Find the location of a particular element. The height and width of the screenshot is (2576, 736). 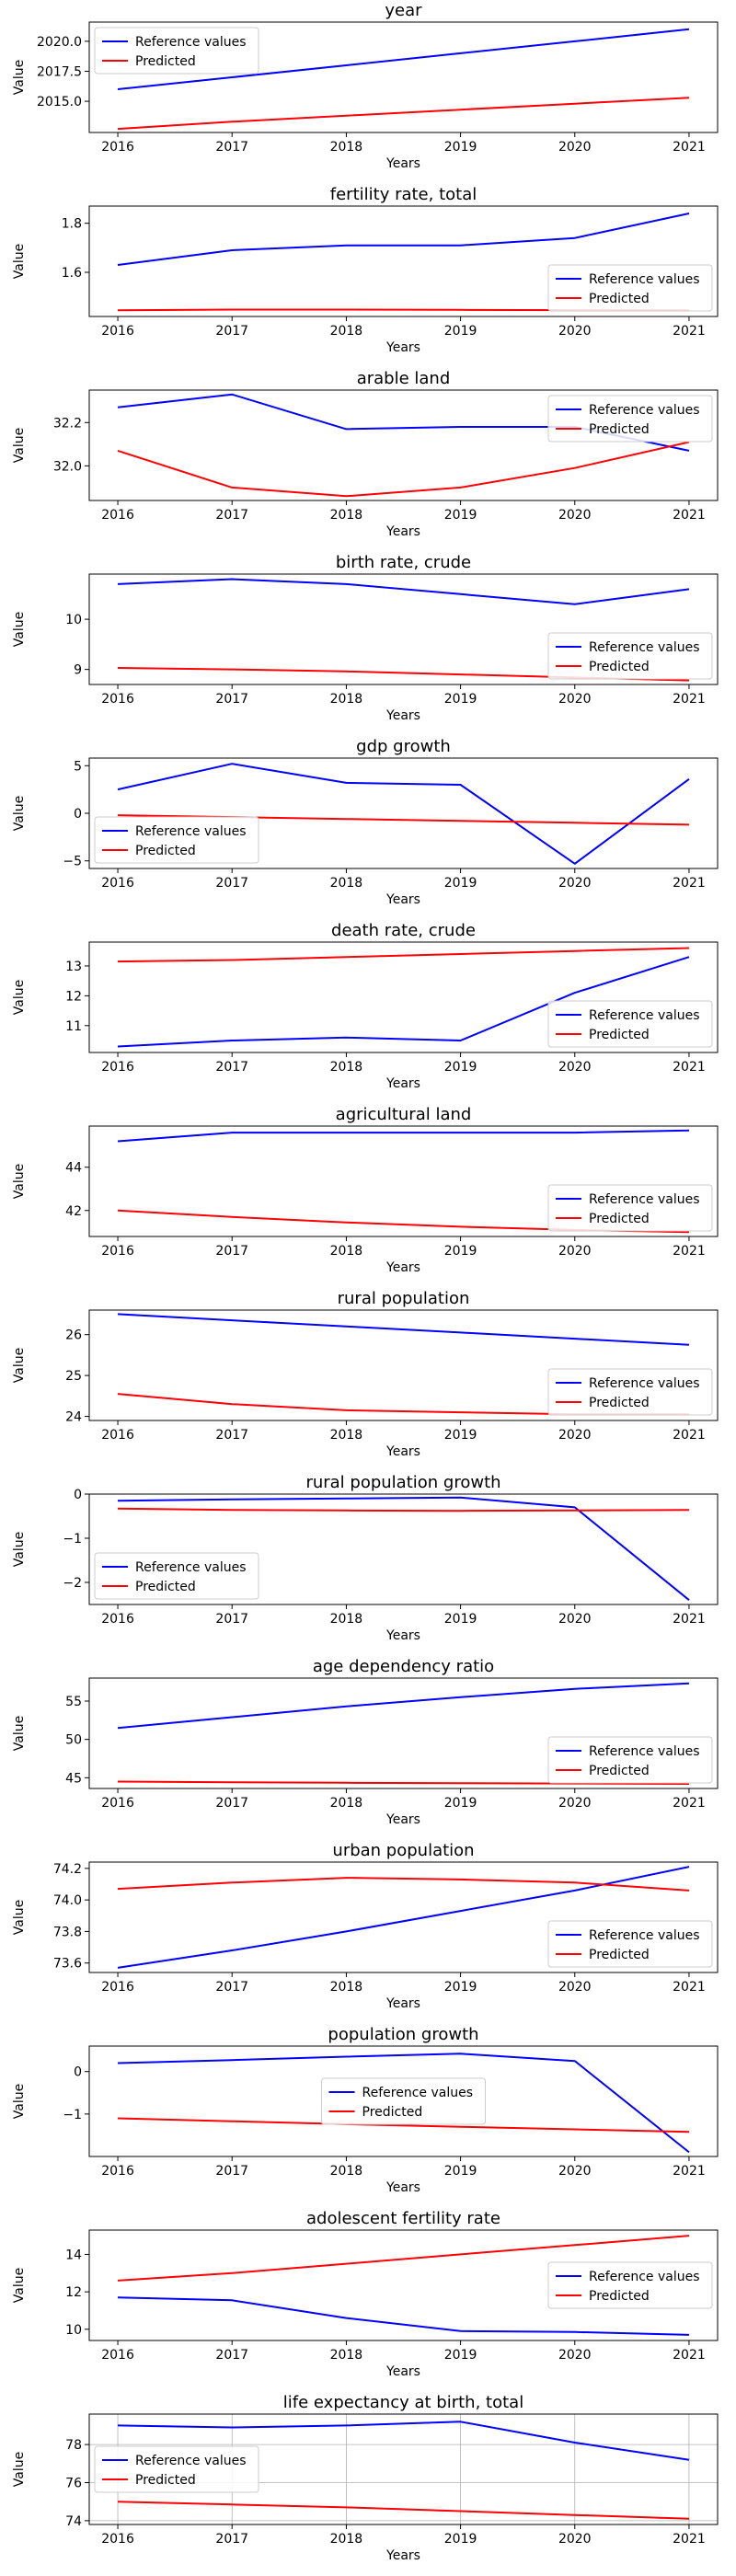

y-tick-label: −2 is located at coordinates (72, 1583).